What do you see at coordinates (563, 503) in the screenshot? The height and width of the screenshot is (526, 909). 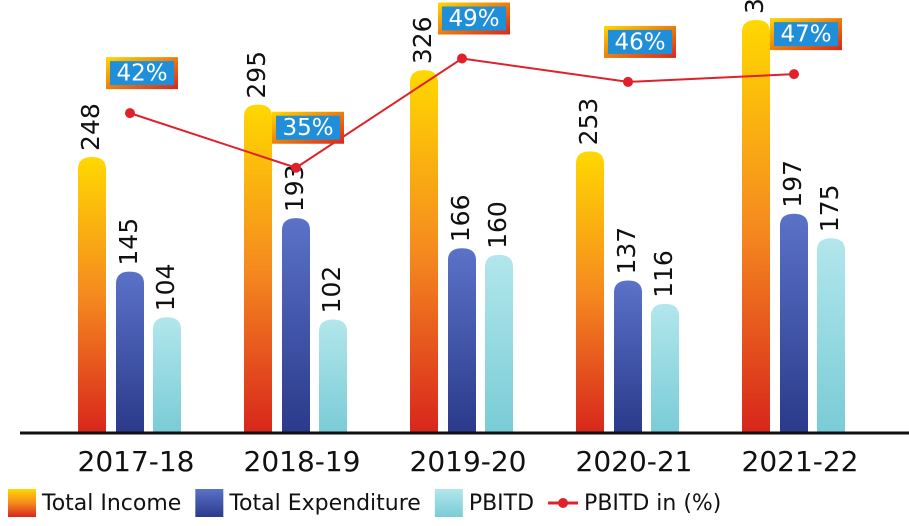 I see `legend-marker` at bounding box center [563, 503].